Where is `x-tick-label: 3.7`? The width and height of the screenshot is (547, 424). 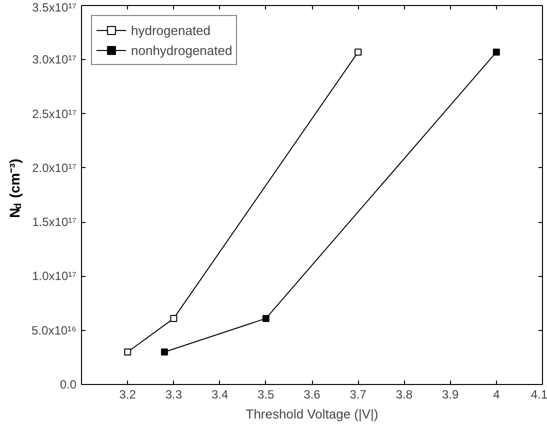
x-tick-label: 3.7 is located at coordinates (358, 395).